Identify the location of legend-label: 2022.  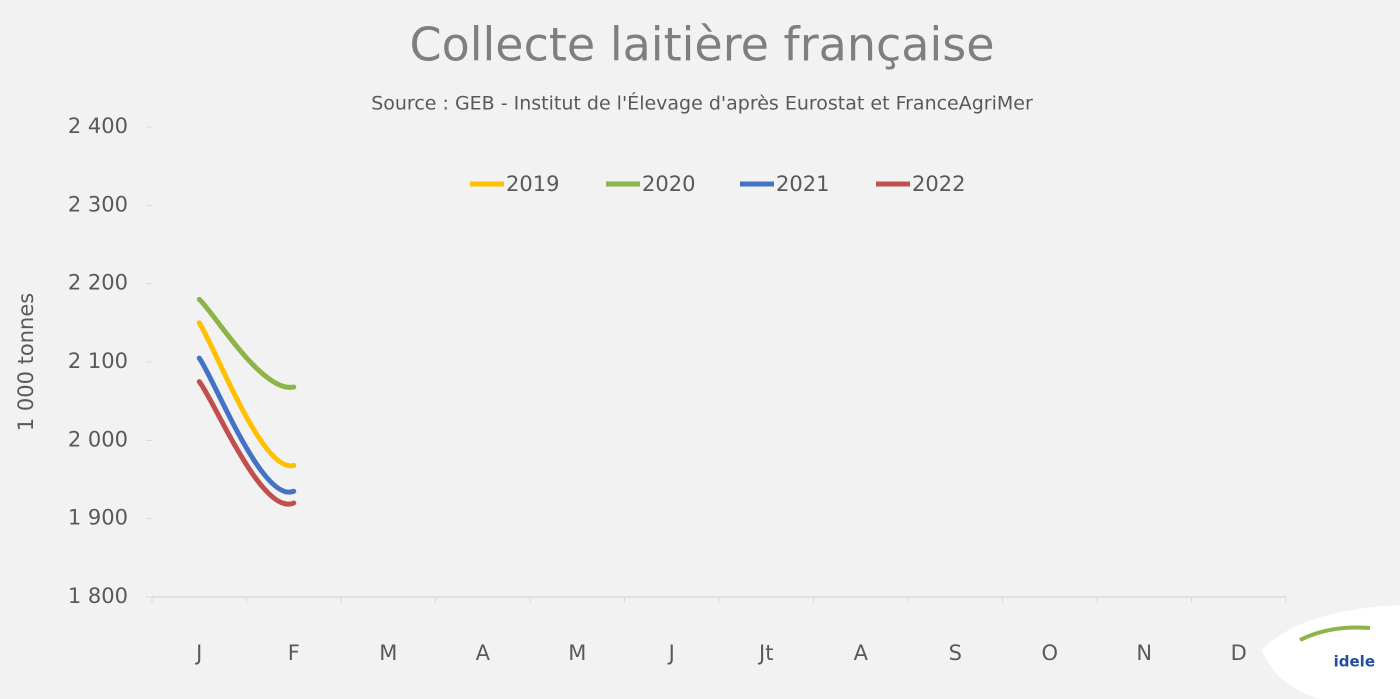
(938, 184).